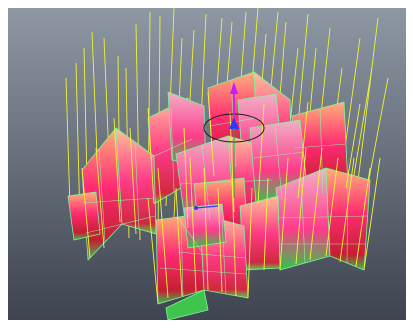  I want to click on axis-z-cone-icon, so click(234, 123).